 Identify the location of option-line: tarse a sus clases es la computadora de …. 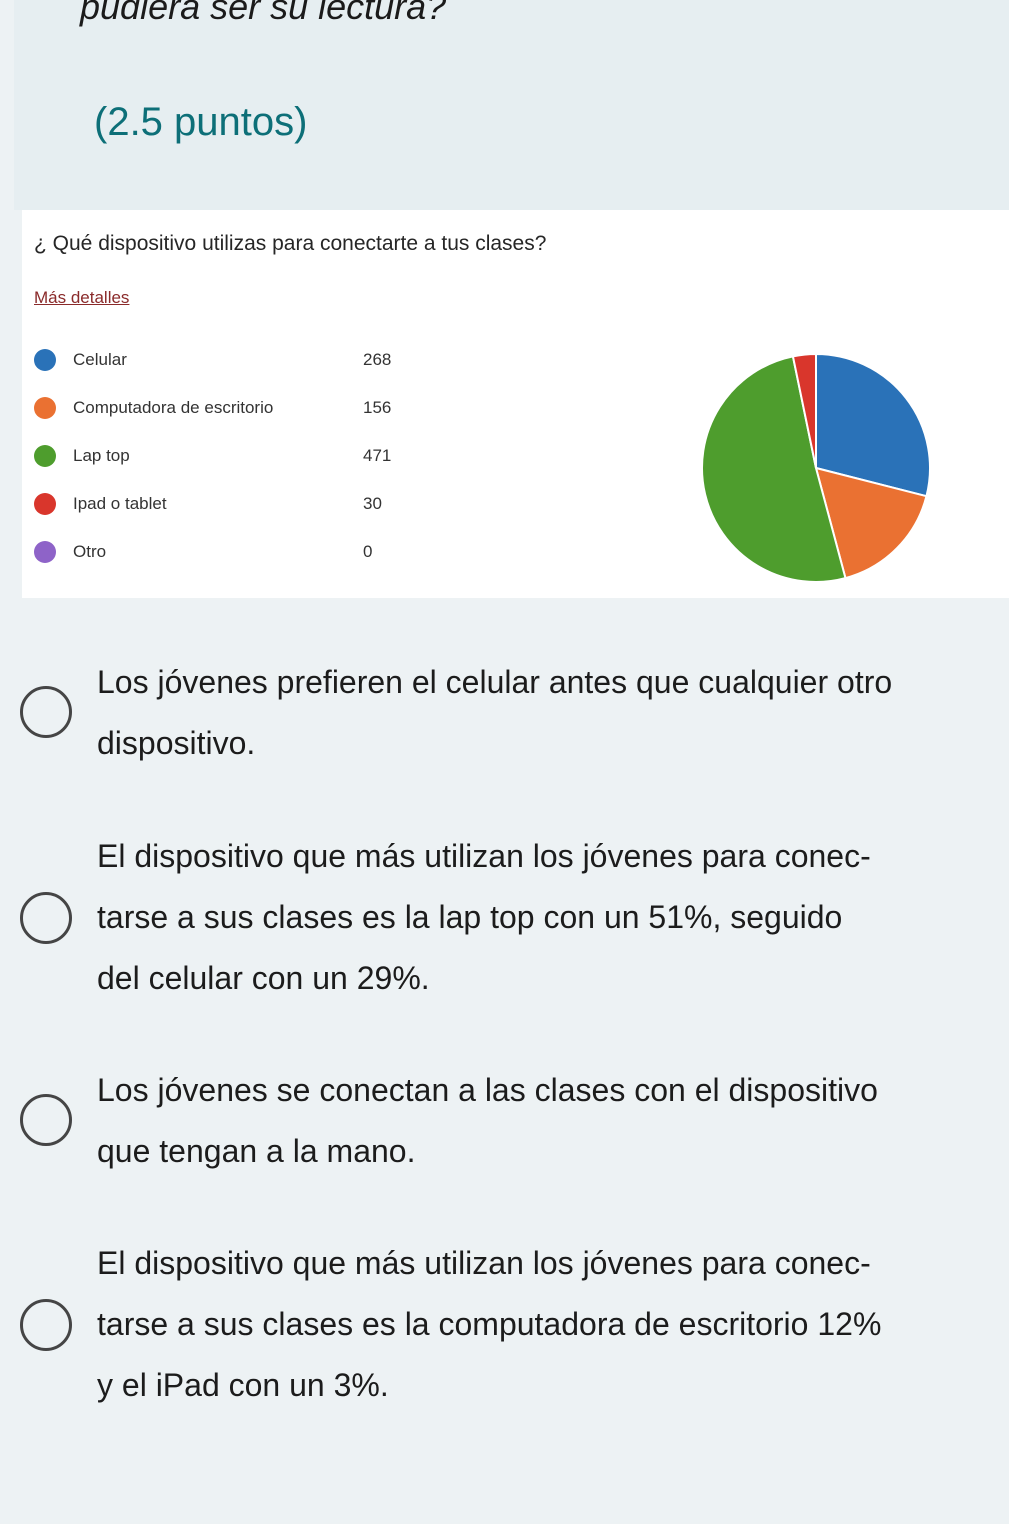
(489, 1324).